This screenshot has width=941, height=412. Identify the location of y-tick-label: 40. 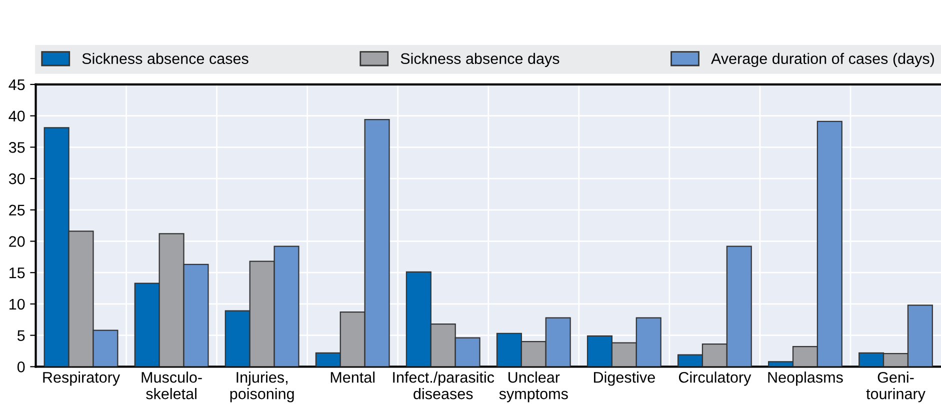
(16, 116).